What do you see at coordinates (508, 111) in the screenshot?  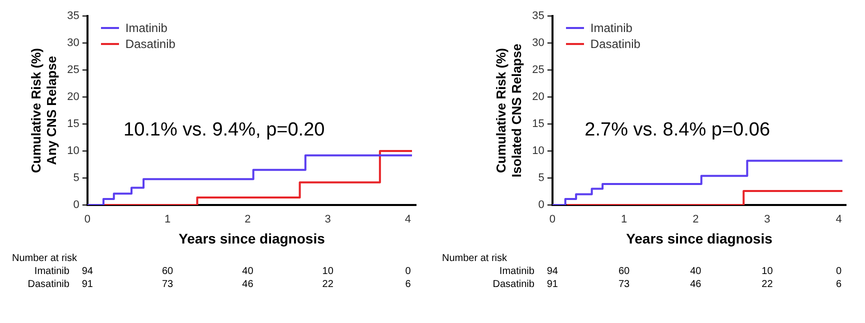 I see `y-axis-title: Cumulative Risk (%) Isolated CNS Relapse` at bounding box center [508, 111].